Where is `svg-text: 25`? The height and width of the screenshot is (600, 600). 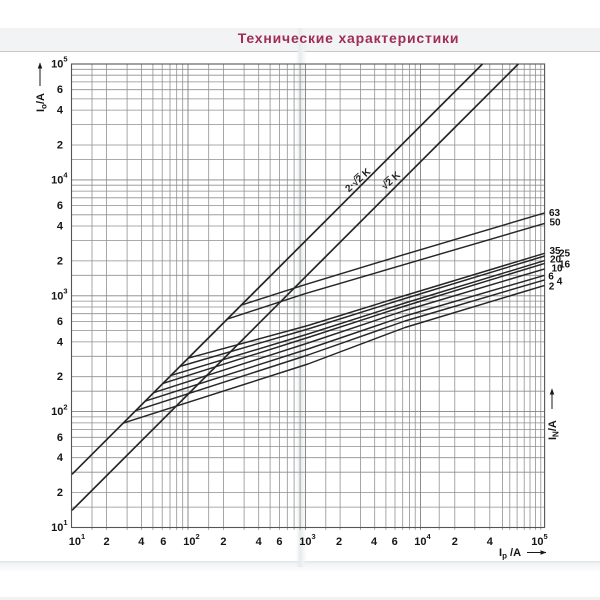
svg-text: 25 is located at coordinates (565, 254).